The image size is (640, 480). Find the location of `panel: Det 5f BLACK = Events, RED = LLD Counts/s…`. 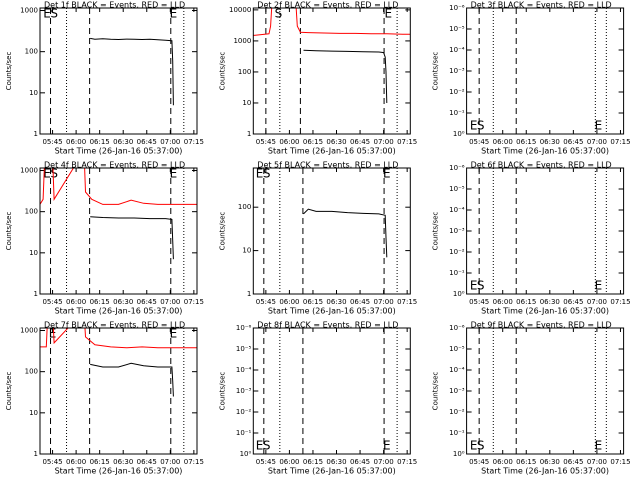

panel: Det 5f BLACK = Events, RED = LLD Counts/s… is located at coordinates (317, 238).